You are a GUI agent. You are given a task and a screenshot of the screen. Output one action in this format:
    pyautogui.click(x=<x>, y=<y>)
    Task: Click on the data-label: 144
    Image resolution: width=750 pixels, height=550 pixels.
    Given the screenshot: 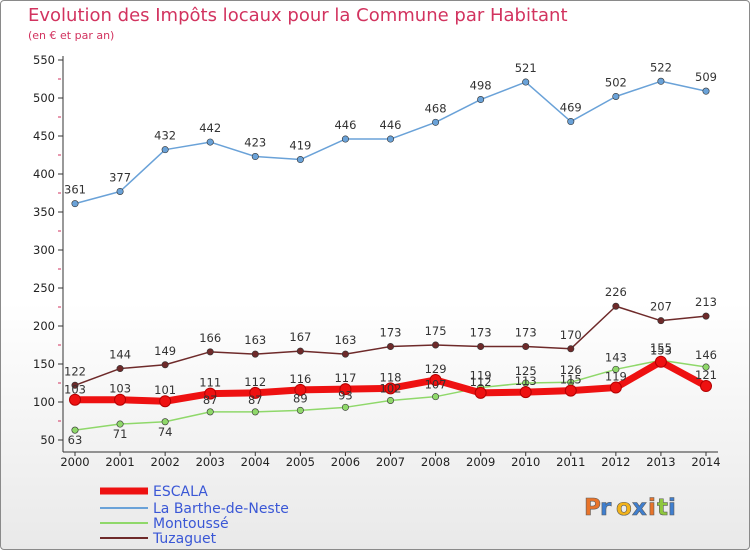 What is the action you would take?
    pyautogui.click(x=120, y=355)
    